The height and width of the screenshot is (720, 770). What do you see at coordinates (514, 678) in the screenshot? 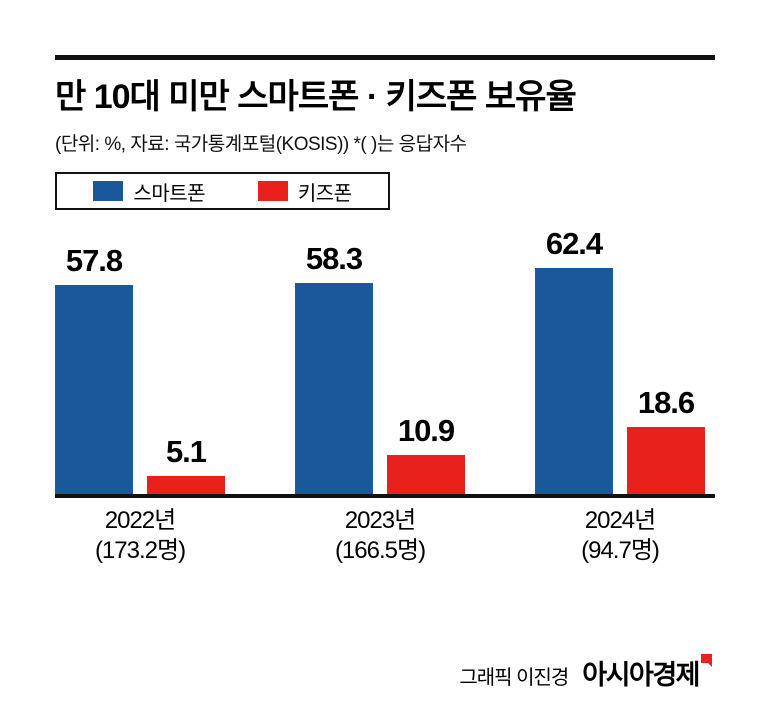
I see `graphic-credit: 그래픽 이진경` at bounding box center [514, 678].